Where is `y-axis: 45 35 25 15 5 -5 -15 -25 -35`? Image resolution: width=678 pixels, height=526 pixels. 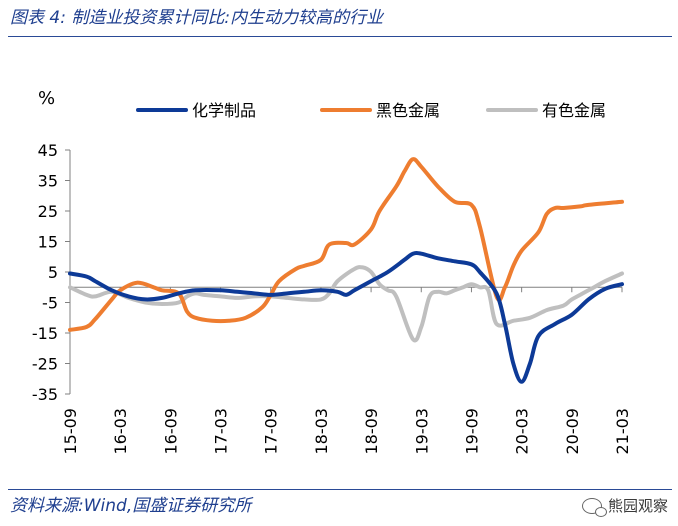
y-axis: 45 35 25 15 5 -5 -15 -25 -35 is located at coordinates (51, 272).